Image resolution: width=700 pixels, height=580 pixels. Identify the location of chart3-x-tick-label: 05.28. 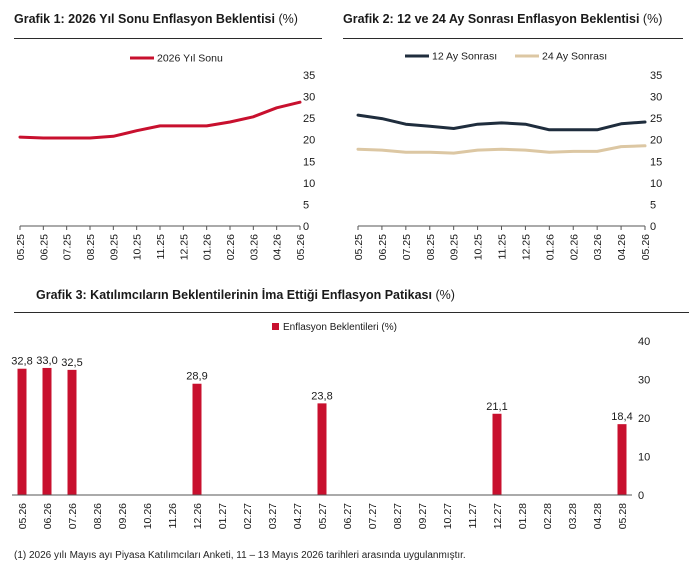
(623, 516).